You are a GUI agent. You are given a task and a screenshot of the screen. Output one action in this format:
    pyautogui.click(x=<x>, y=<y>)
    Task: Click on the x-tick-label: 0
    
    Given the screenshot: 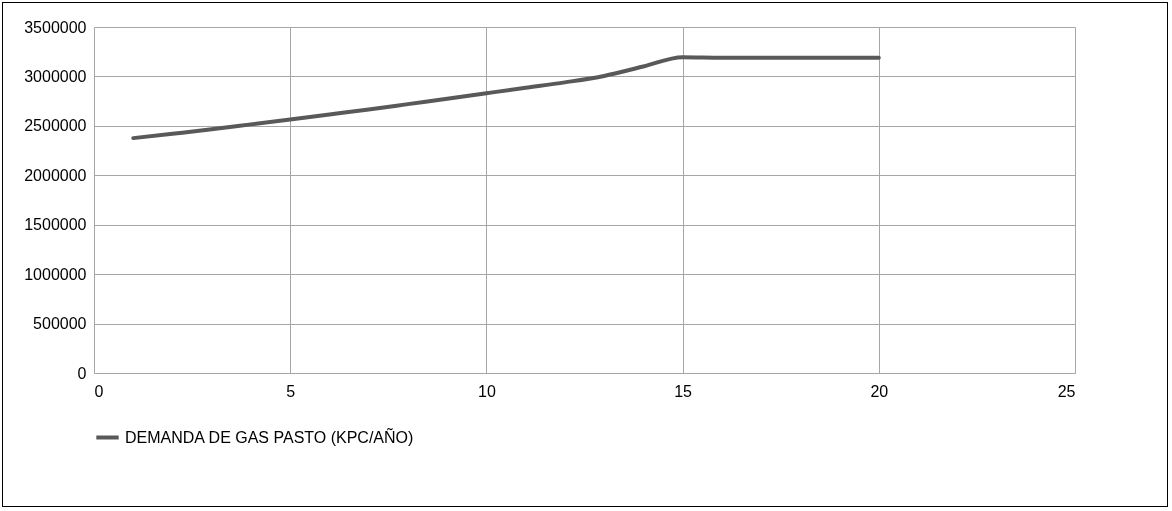 What is the action you would take?
    pyautogui.click(x=99, y=391)
    